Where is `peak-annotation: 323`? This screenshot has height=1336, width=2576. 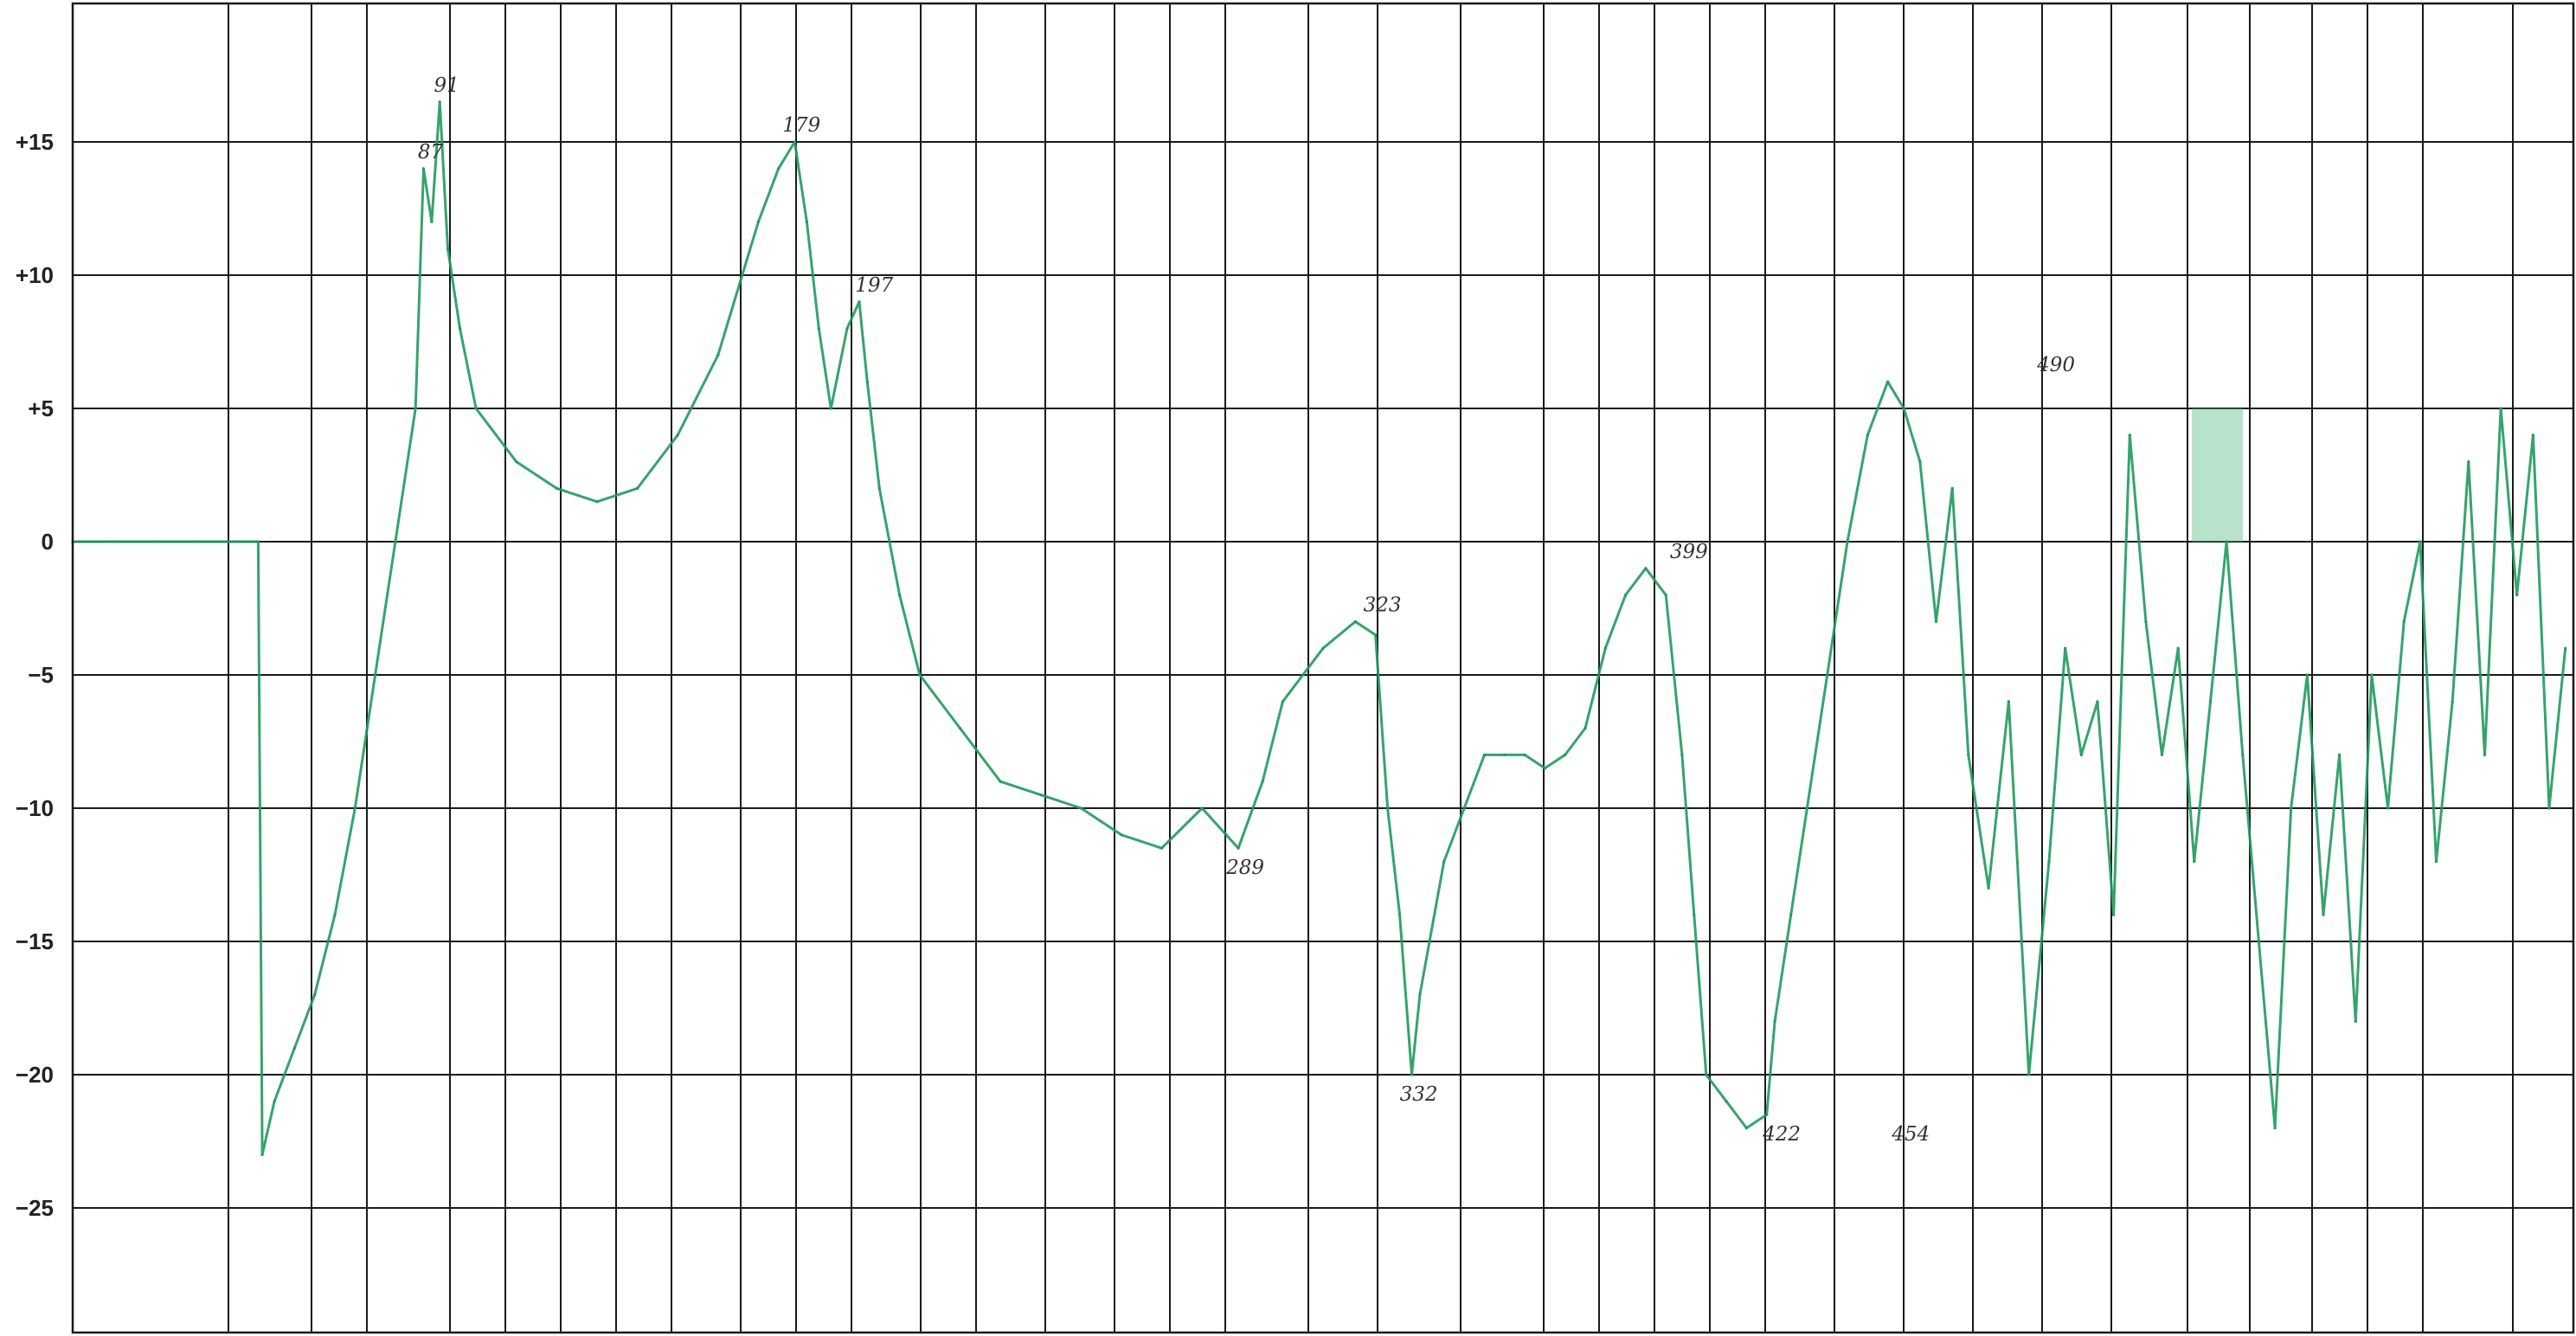 peak-annotation: 323 is located at coordinates (1383, 605).